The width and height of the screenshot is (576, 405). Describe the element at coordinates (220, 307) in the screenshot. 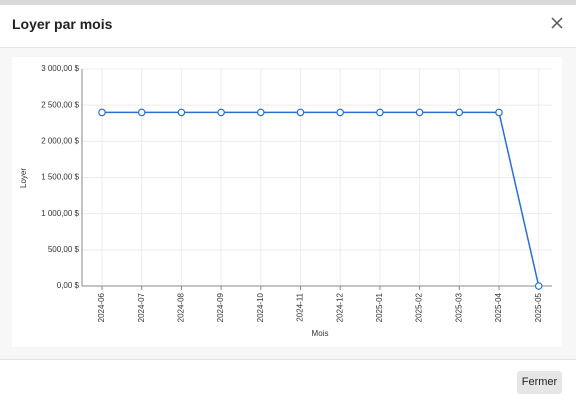

I see `x-tick-label: 2024-09` at that location.